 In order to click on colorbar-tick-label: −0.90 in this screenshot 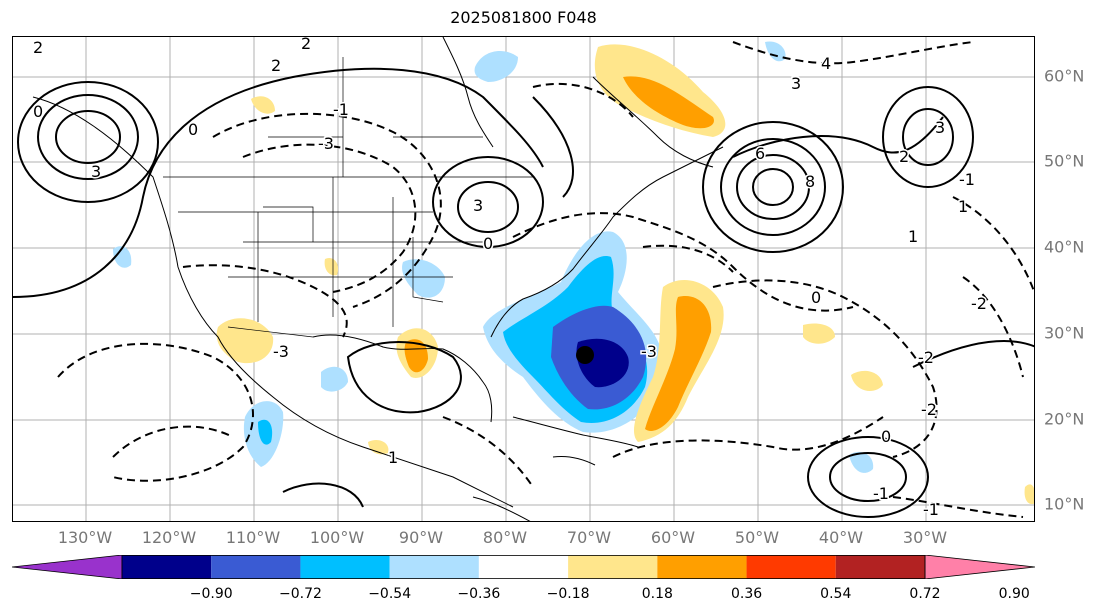, I will do `click(211, 594)`.